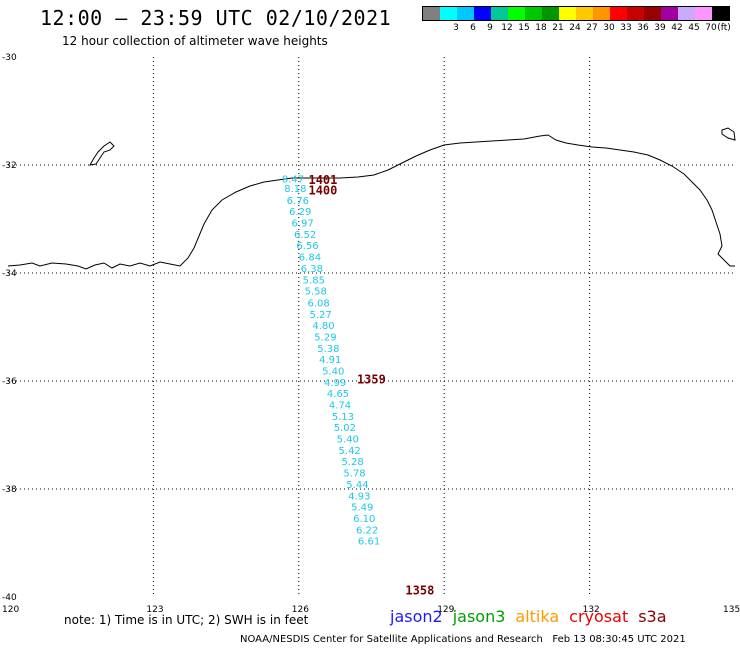 This screenshot has height=650, width=740. Describe the element at coordinates (626, 28) in the screenshot. I see `legend-label: 33` at that location.